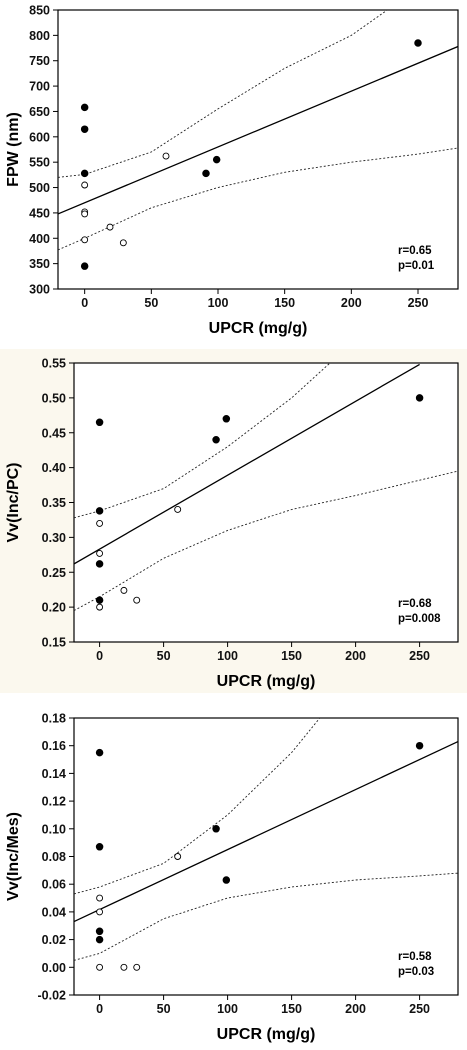 This screenshot has height=1050, width=467. What do you see at coordinates (54, 398) in the screenshot?
I see `y-tick-label: 0.50` at bounding box center [54, 398].